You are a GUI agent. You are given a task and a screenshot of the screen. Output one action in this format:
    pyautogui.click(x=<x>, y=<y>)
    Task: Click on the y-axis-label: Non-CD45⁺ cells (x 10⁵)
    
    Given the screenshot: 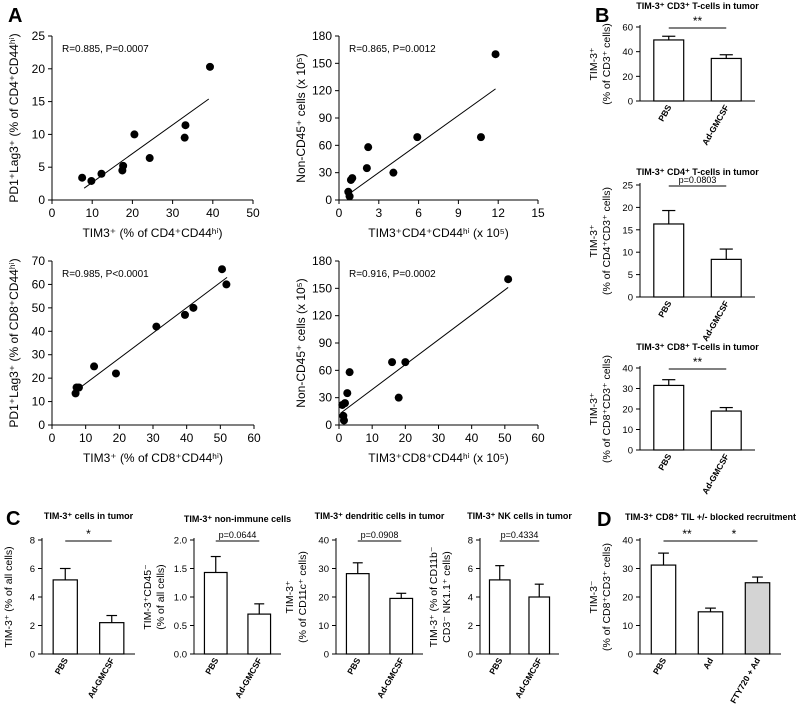 What is the action you would take?
    pyautogui.click(x=301, y=342)
    